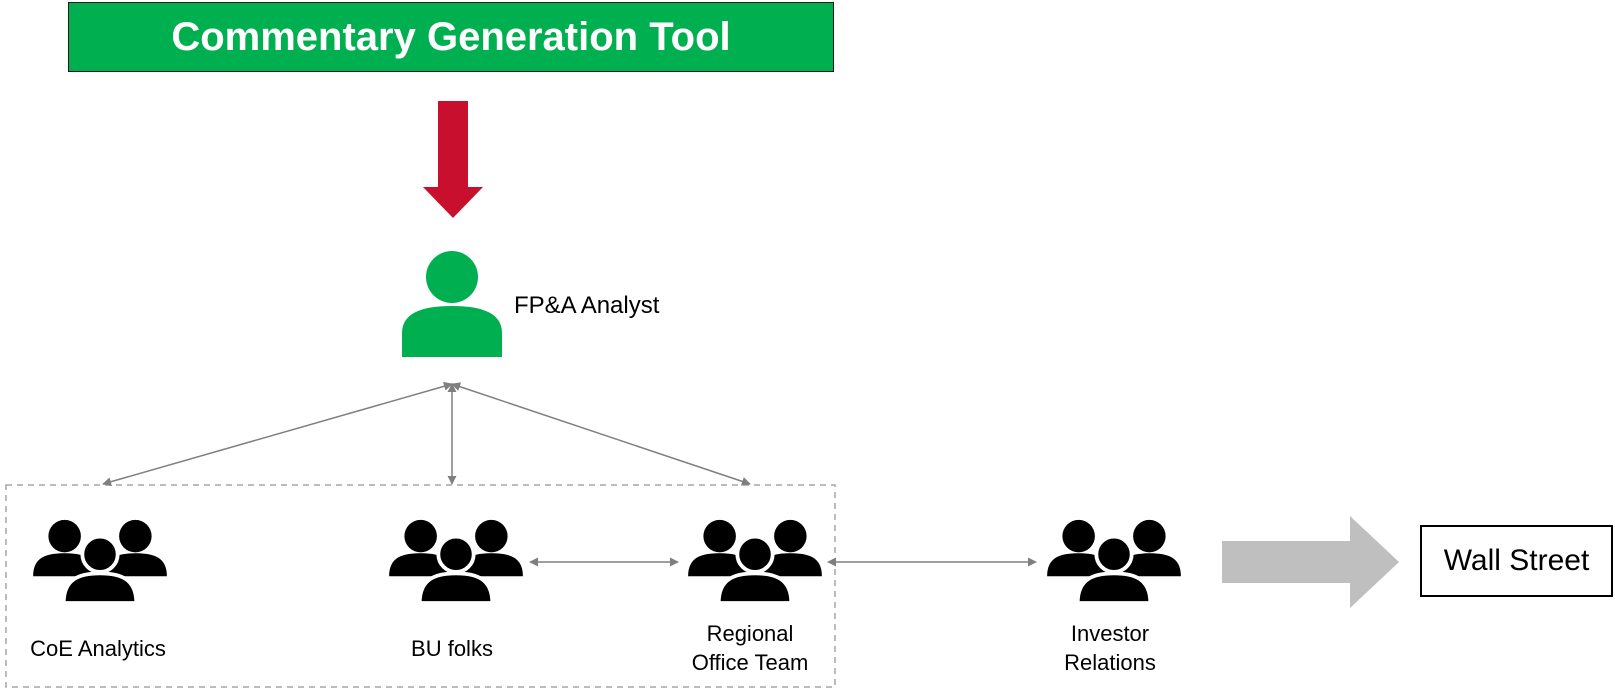 The image size is (1615, 691). What do you see at coordinates (587, 305) in the screenshot?
I see `analyst-label: FP&A Analyst` at bounding box center [587, 305].